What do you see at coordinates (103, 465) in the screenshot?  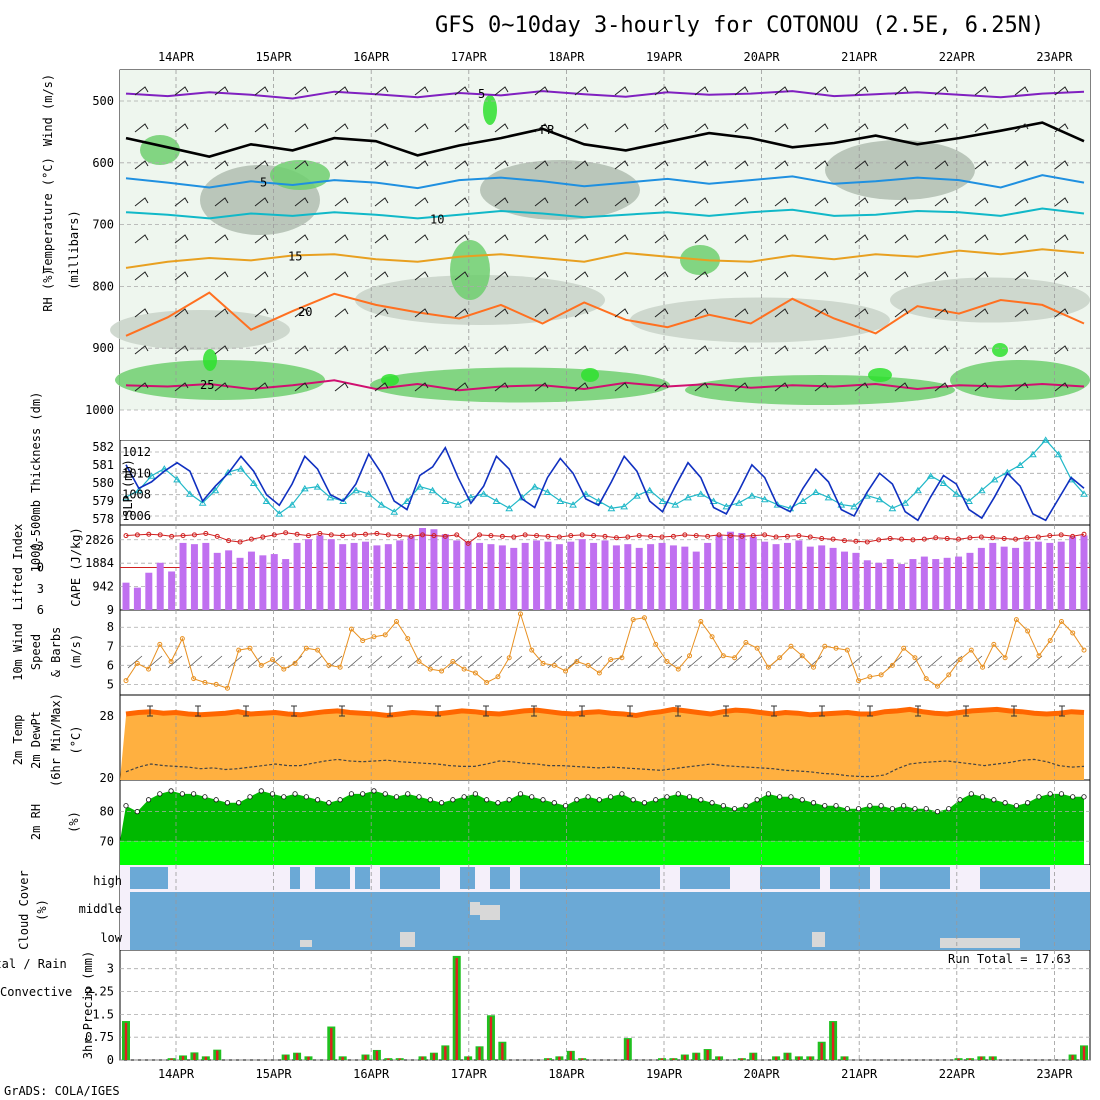 I see `thickness-tick: 581` at bounding box center [103, 465].